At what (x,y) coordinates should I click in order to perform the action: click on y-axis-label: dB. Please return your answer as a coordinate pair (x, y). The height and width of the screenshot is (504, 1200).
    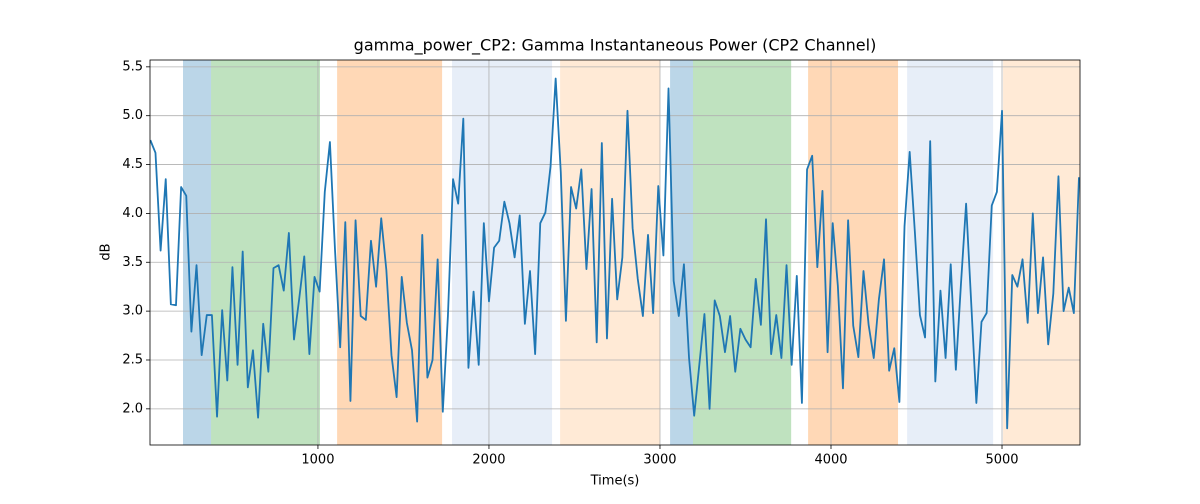
    Looking at the image, I should click on (106, 251).